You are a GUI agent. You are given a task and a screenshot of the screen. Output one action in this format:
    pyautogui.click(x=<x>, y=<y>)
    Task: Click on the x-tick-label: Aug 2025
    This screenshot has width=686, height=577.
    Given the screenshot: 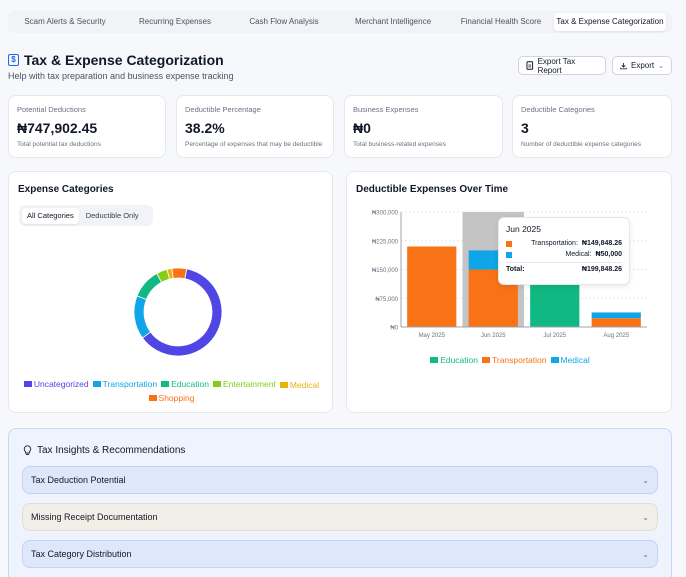 What is the action you would take?
    pyautogui.click(x=616, y=336)
    